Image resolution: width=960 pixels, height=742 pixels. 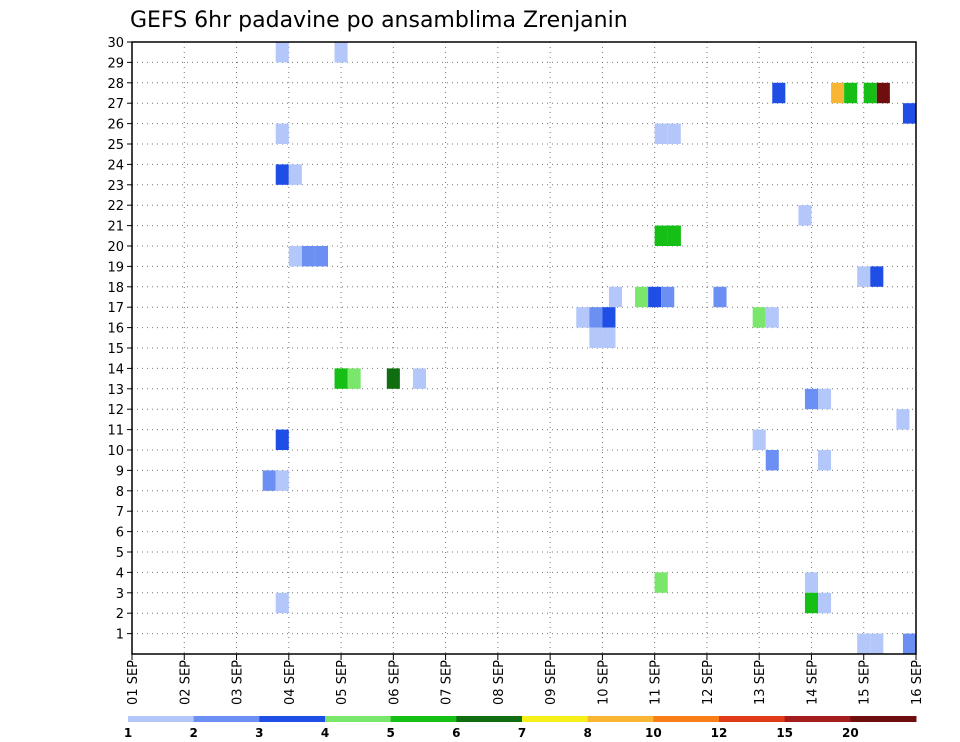 I want to click on x-tick-label: 12 SEP, so click(x=708, y=682).